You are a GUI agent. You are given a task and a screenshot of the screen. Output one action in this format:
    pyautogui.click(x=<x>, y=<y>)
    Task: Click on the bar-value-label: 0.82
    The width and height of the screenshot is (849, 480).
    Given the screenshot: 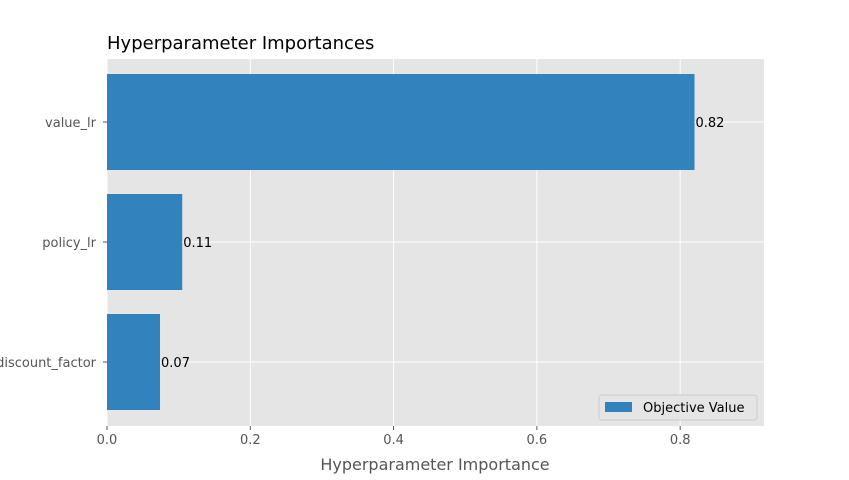 What is the action you would take?
    pyautogui.click(x=710, y=123)
    